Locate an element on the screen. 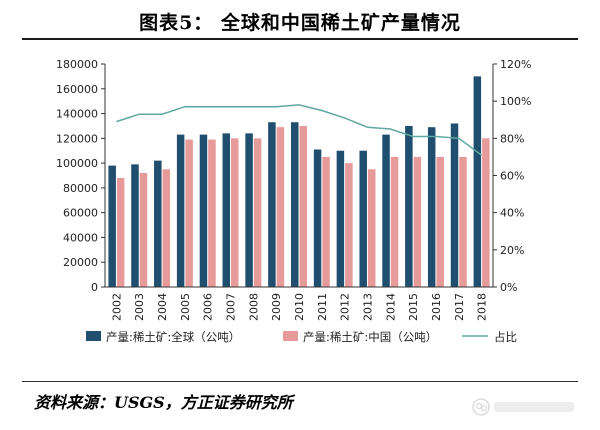 The height and width of the screenshot is (430, 600). x-tick-label: 2011 is located at coordinates (322, 307).